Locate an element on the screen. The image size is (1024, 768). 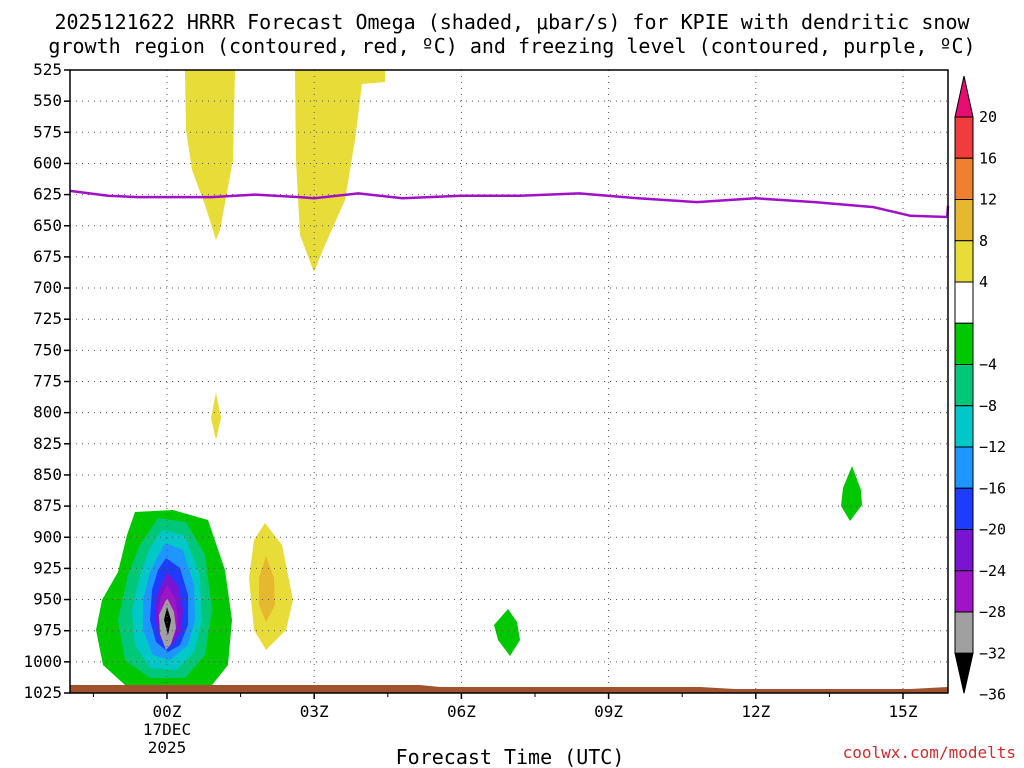
colorbar-label: −24 is located at coordinates (992, 571).